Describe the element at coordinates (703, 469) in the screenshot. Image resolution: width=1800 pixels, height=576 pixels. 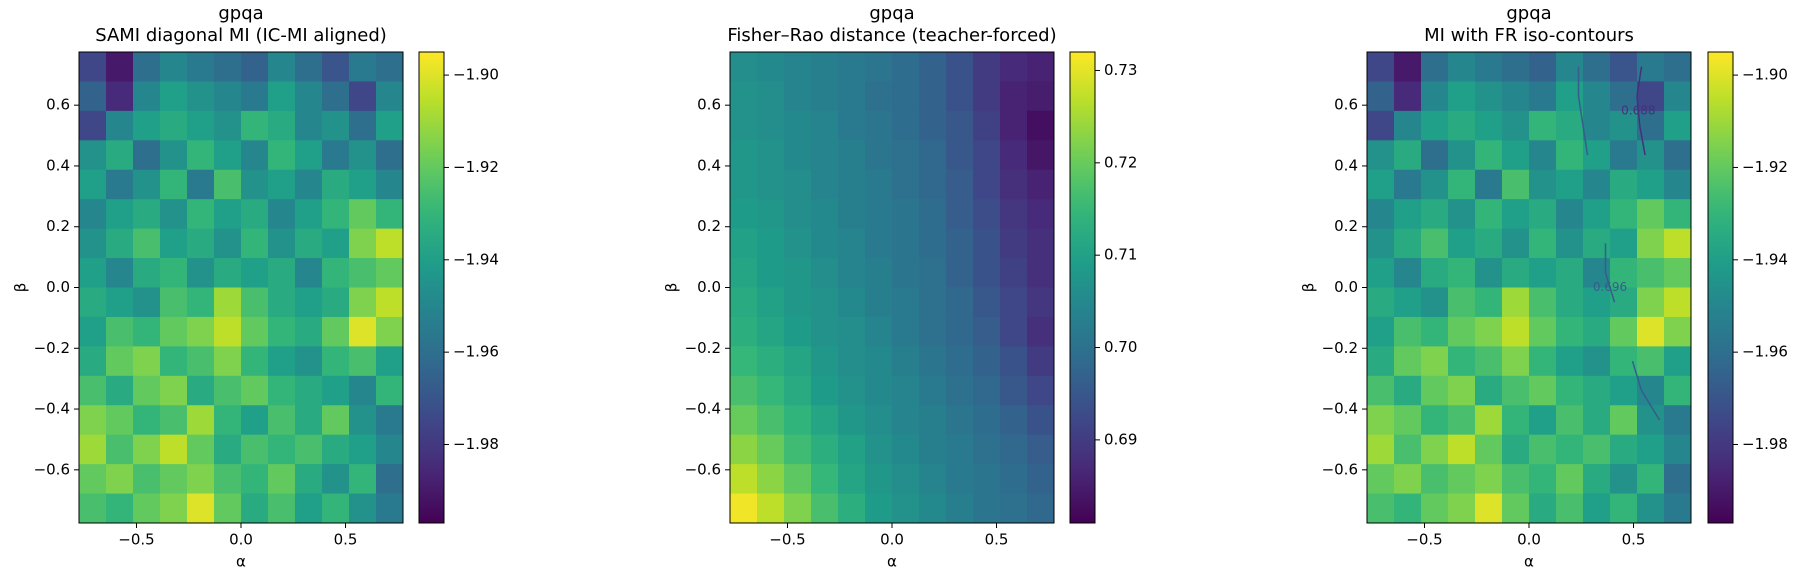
I see `y-tick-label: −0.6` at that location.